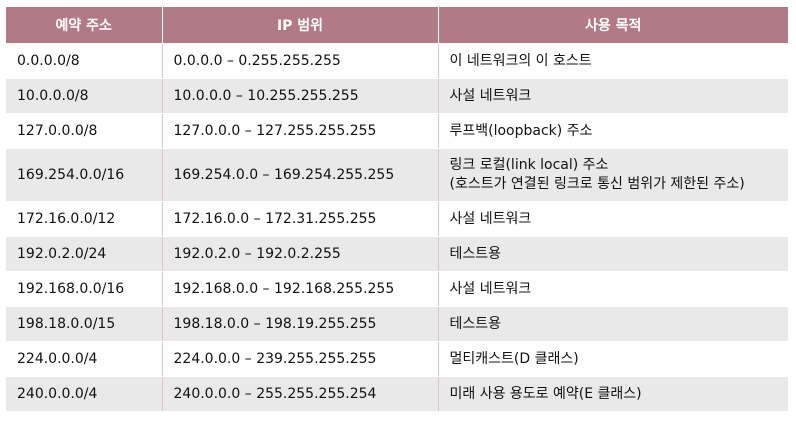 The width and height of the screenshot is (796, 432). What do you see at coordinates (300, 324) in the screenshot?
I see `cell-ip-range: 198.18.0.0 – 198.19.255.255` at bounding box center [300, 324].